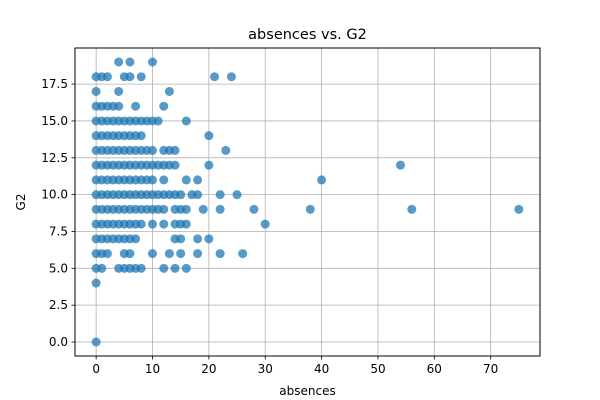  Describe the element at coordinates (58, 231) in the screenshot. I see `y-tick-label: 7.5` at that location.